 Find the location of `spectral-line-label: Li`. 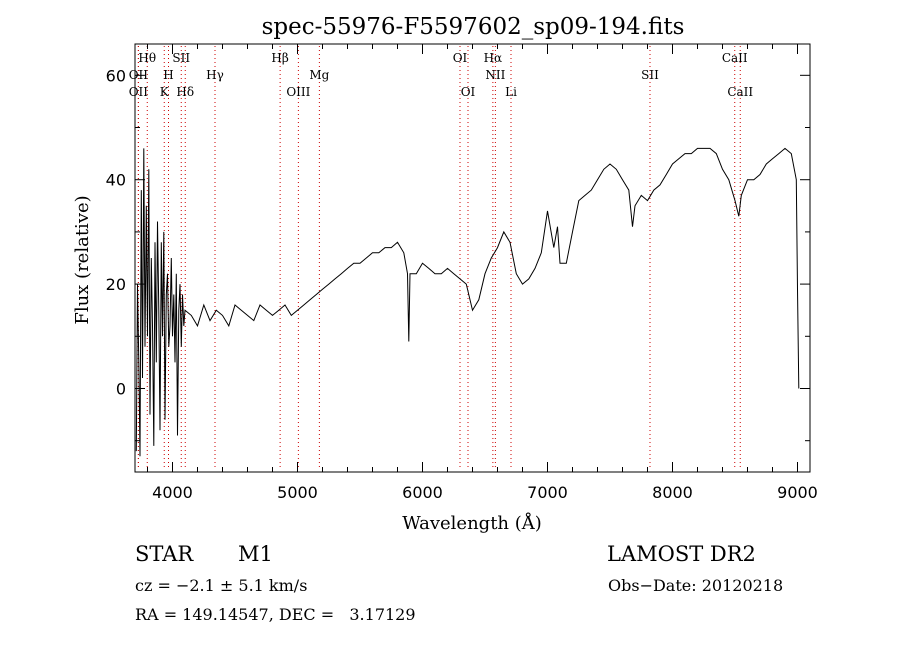

spectral-line-label: Li is located at coordinates (511, 92).